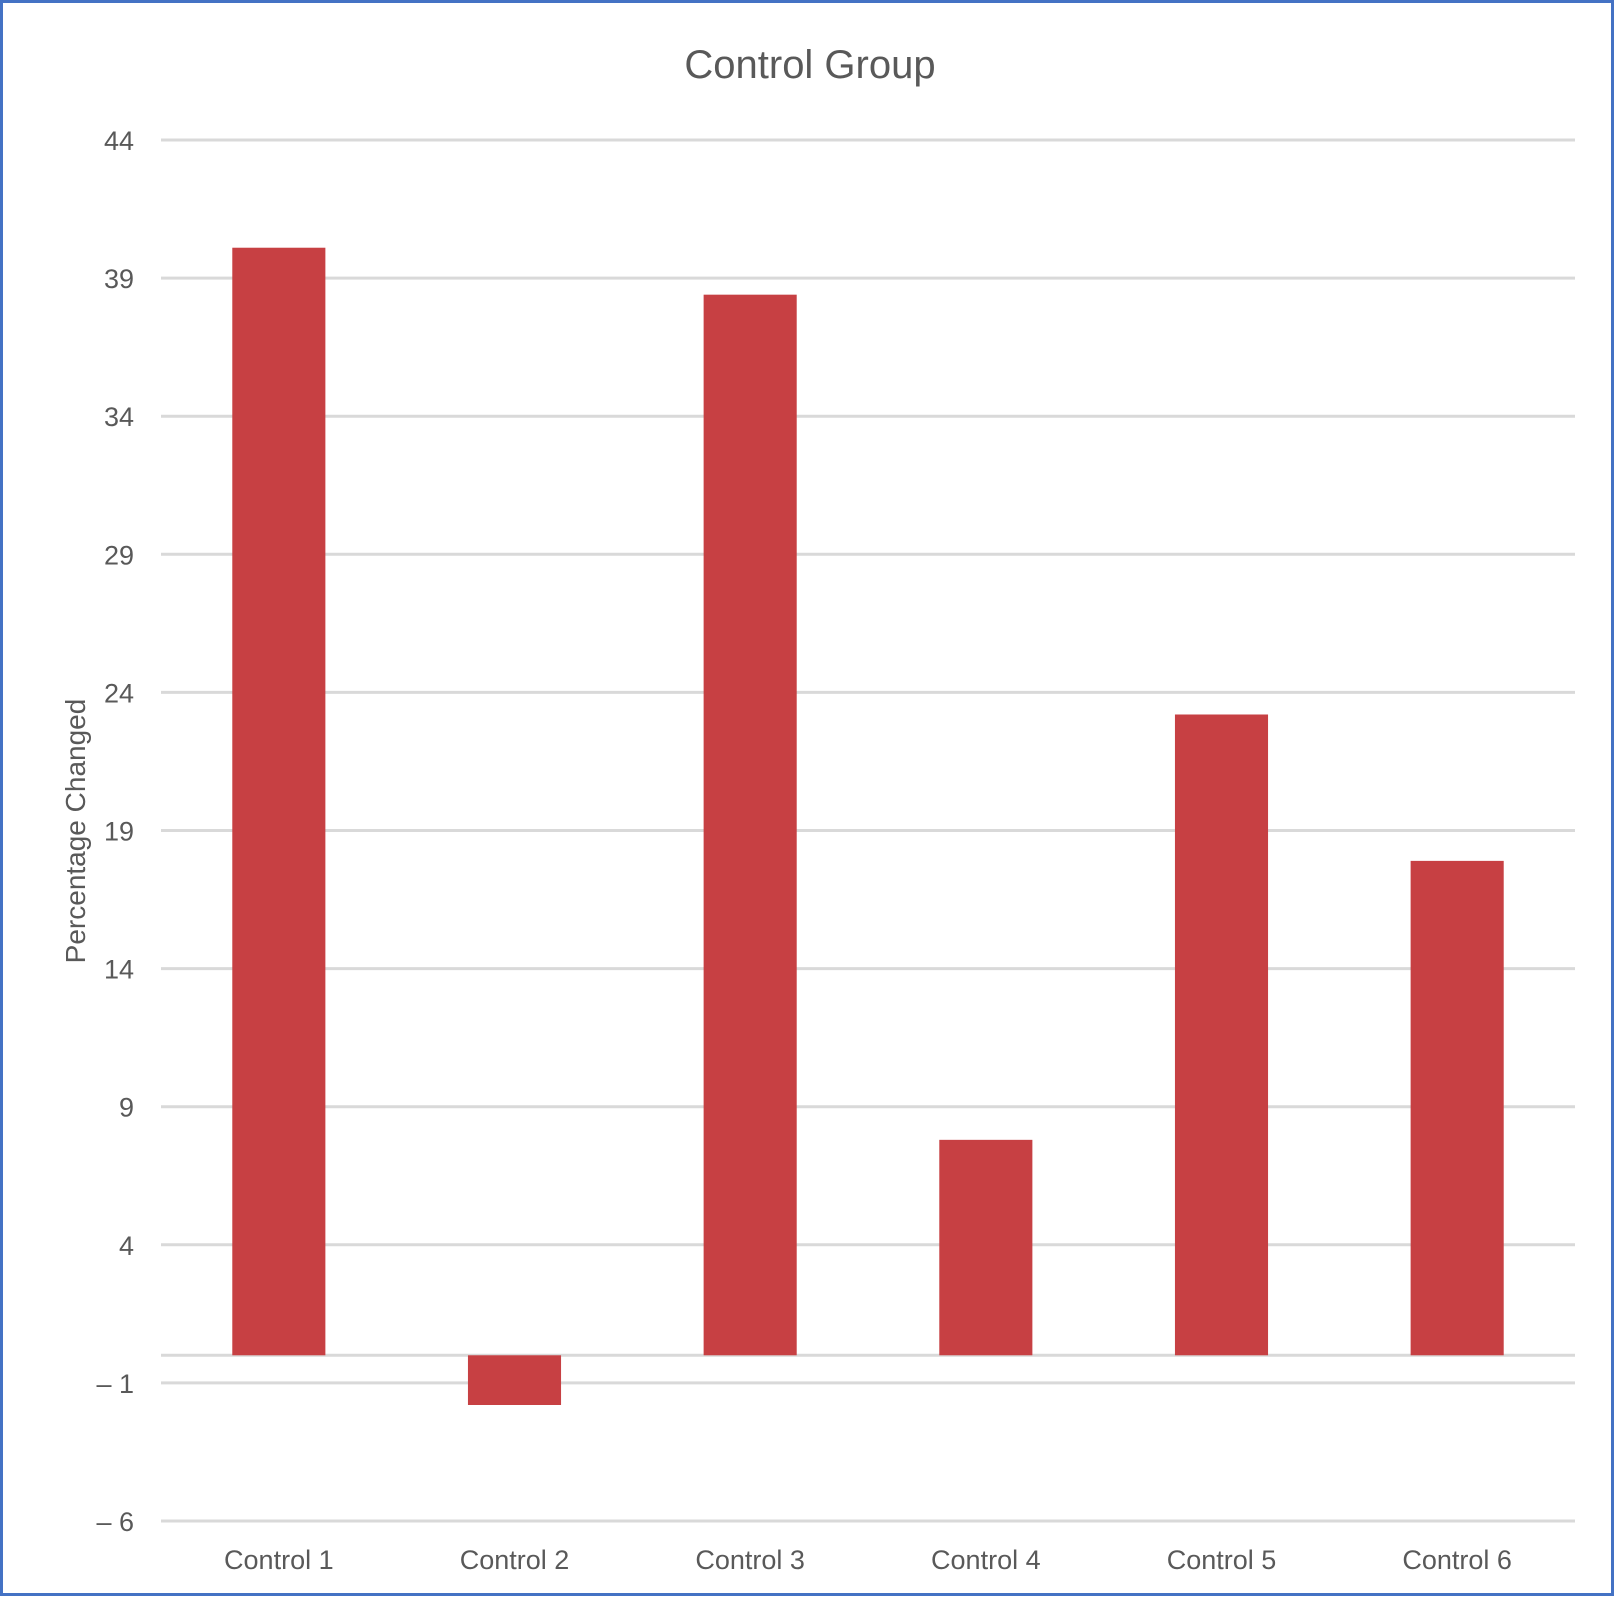 The width and height of the screenshot is (1614, 1599). What do you see at coordinates (1457, 1560) in the screenshot?
I see `x-category-label: Control 6` at bounding box center [1457, 1560].